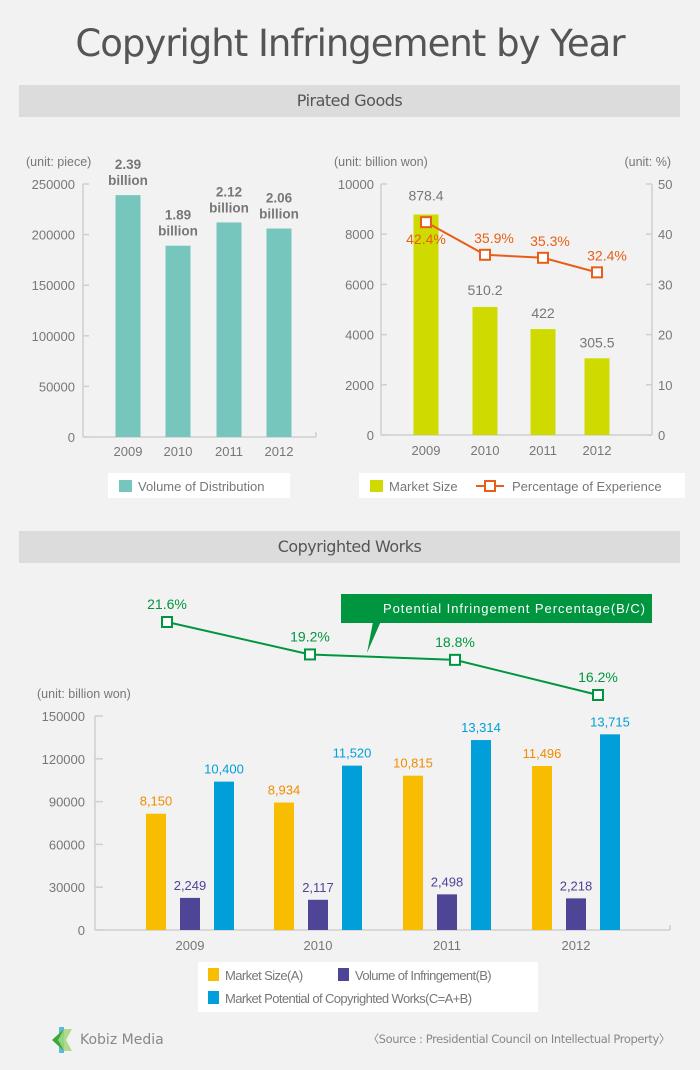 The image size is (700, 1070). Describe the element at coordinates (156, 871) in the screenshot. I see `bar-market-size-a-2009` at that location.